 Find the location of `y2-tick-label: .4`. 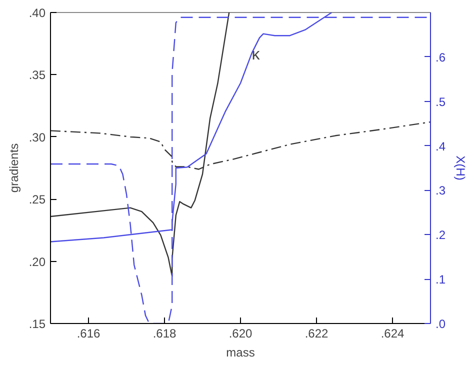

y2-tick-label: .4 is located at coordinates (441, 146).